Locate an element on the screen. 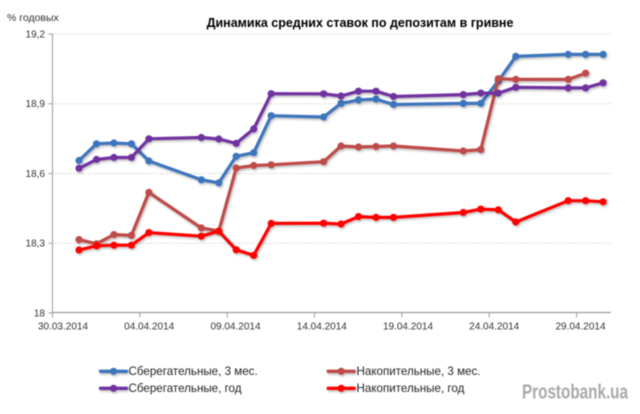 This screenshot has width=640, height=414. svg-text: 18 is located at coordinates (40, 313).